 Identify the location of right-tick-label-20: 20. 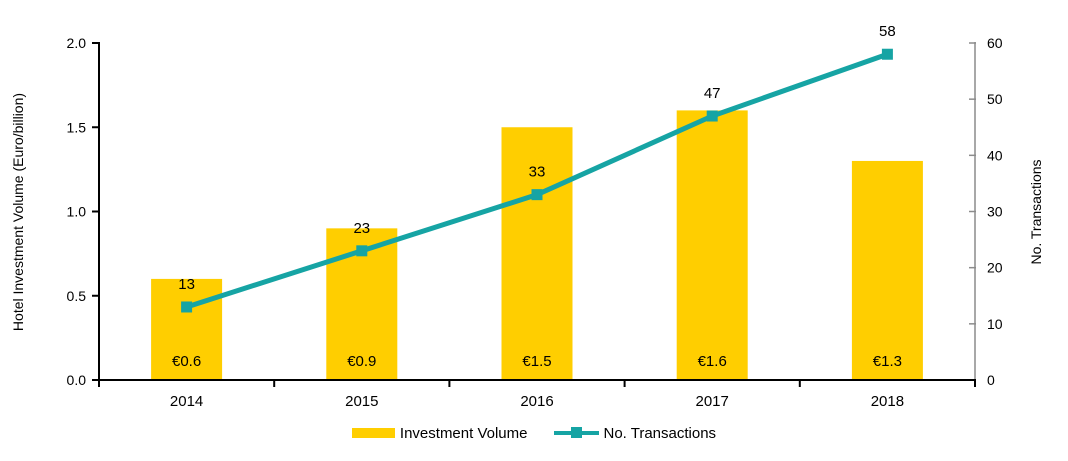
(995, 268).